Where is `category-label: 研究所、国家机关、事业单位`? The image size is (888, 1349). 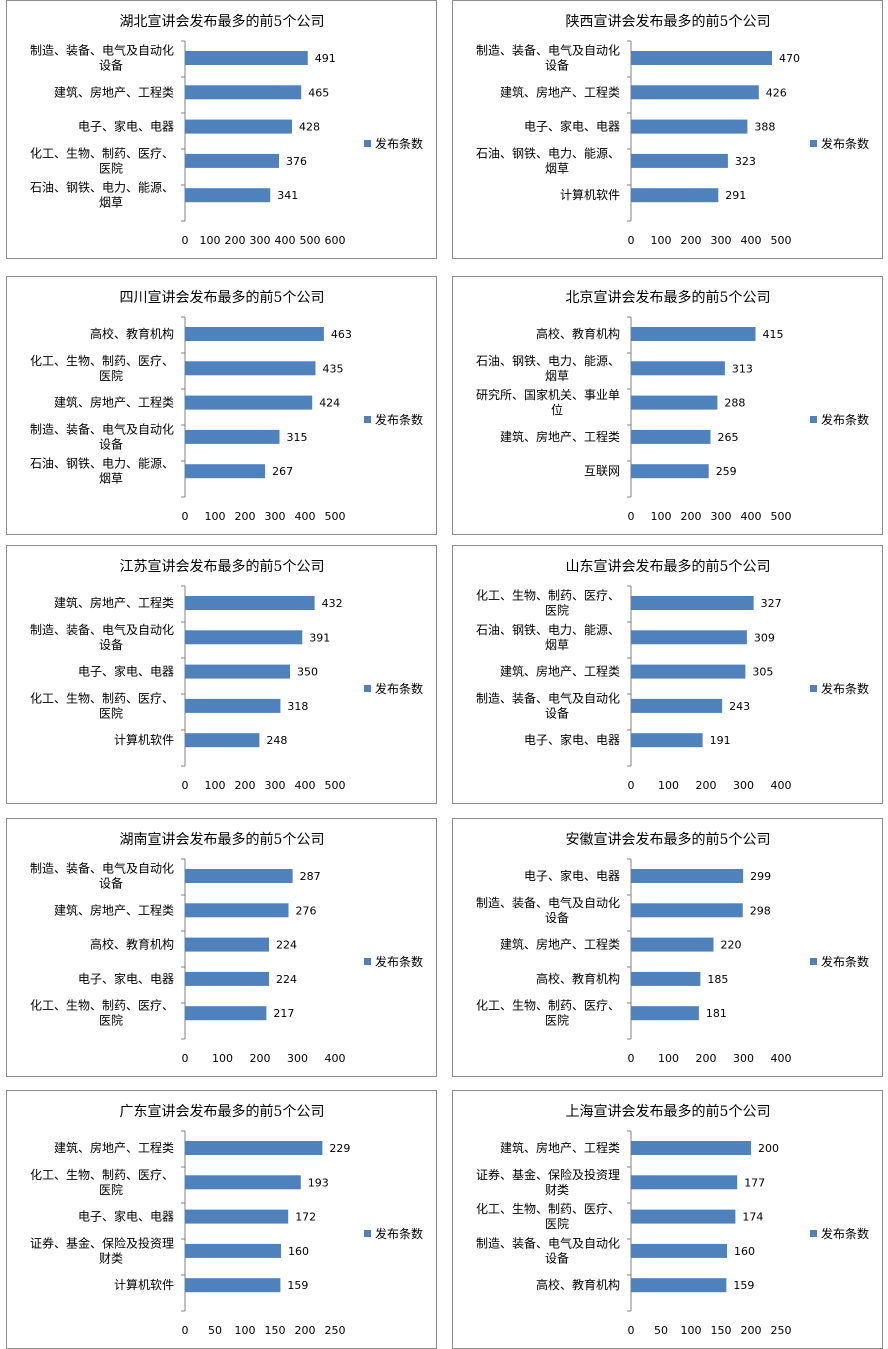 category-label: 研究所、国家机关、事业单位 is located at coordinates (548, 402).